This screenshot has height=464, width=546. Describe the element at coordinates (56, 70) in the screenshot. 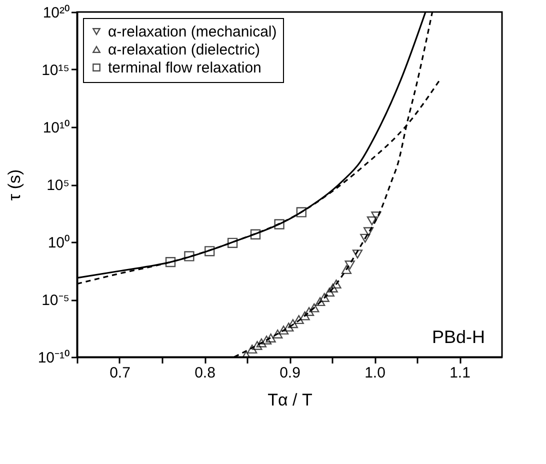

I see `y-tick-label: 10¹⁵` at that location.